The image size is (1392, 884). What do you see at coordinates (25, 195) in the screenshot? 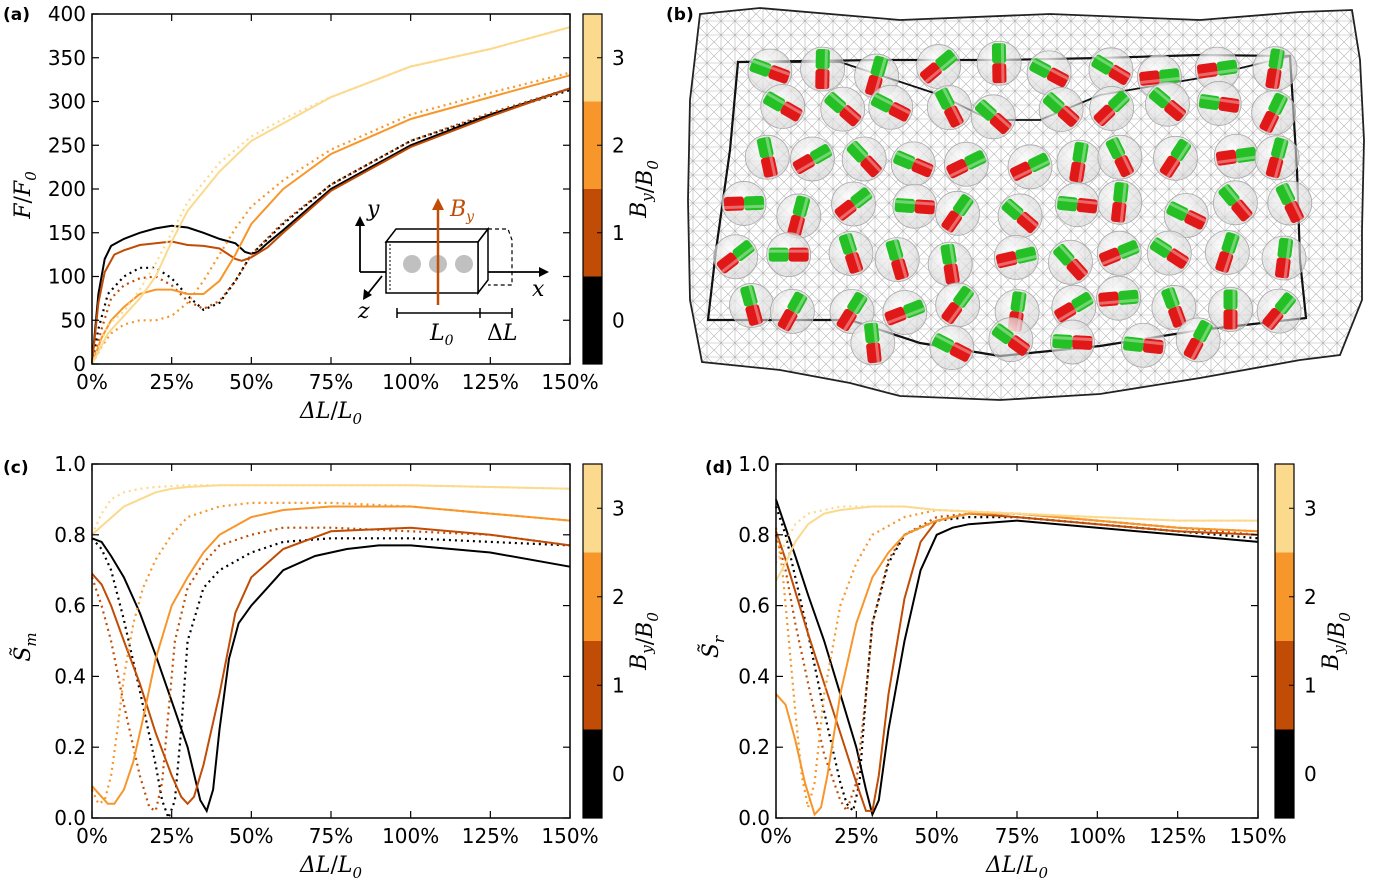
I see `y-axis-label: F/F0` at bounding box center [25, 195].